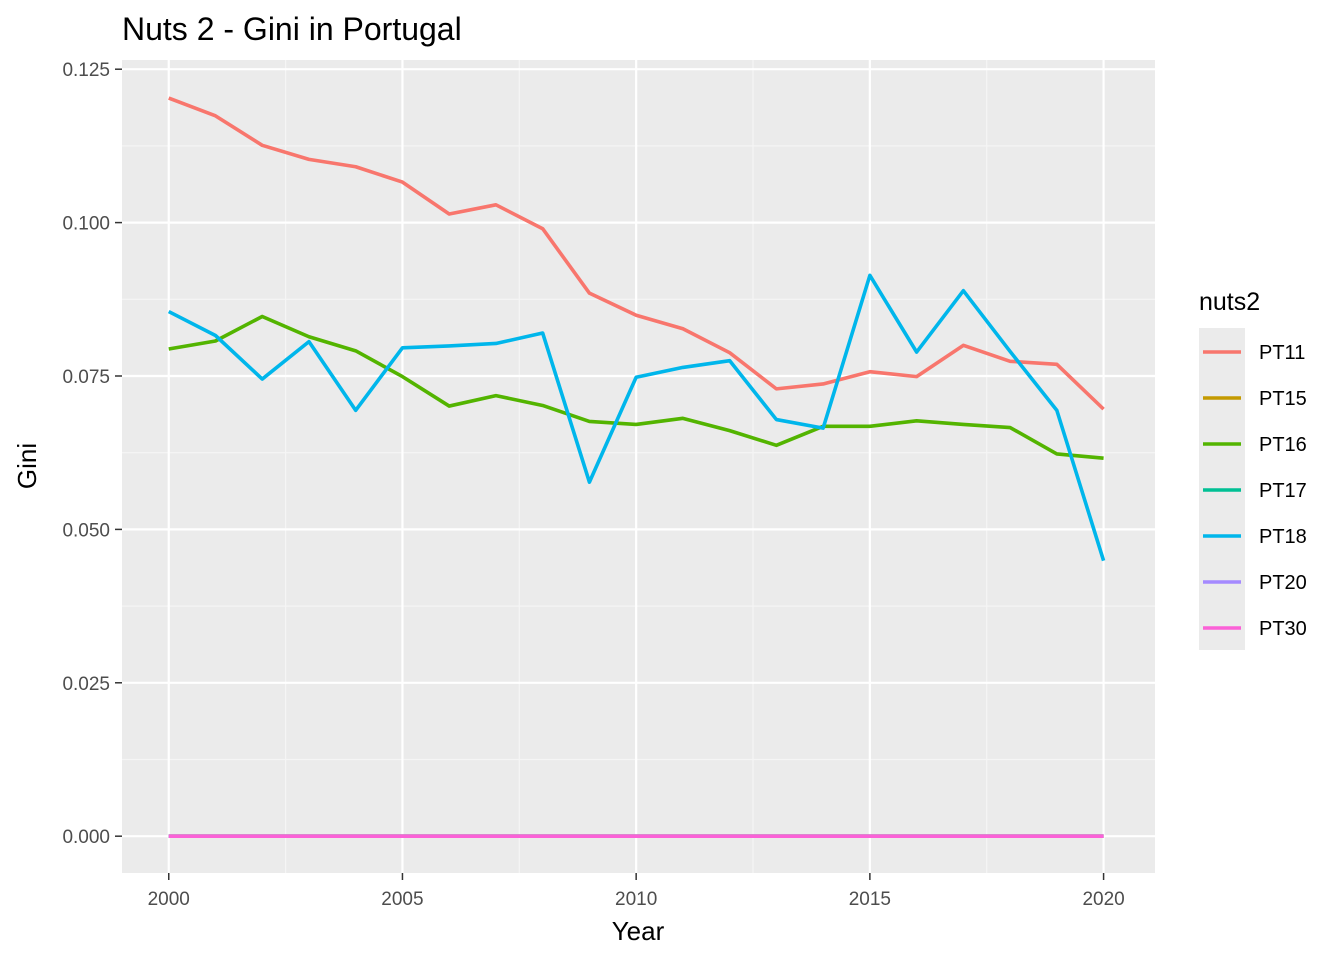 The image size is (1344, 960). What do you see at coordinates (636, 387) in the screenshot?
I see `series-line-pt16` at bounding box center [636, 387].